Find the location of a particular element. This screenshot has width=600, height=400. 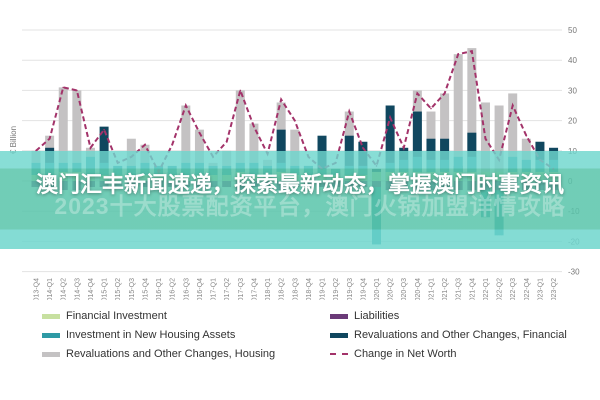

y-tick-label: 50 is located at coordinates (572, 30).